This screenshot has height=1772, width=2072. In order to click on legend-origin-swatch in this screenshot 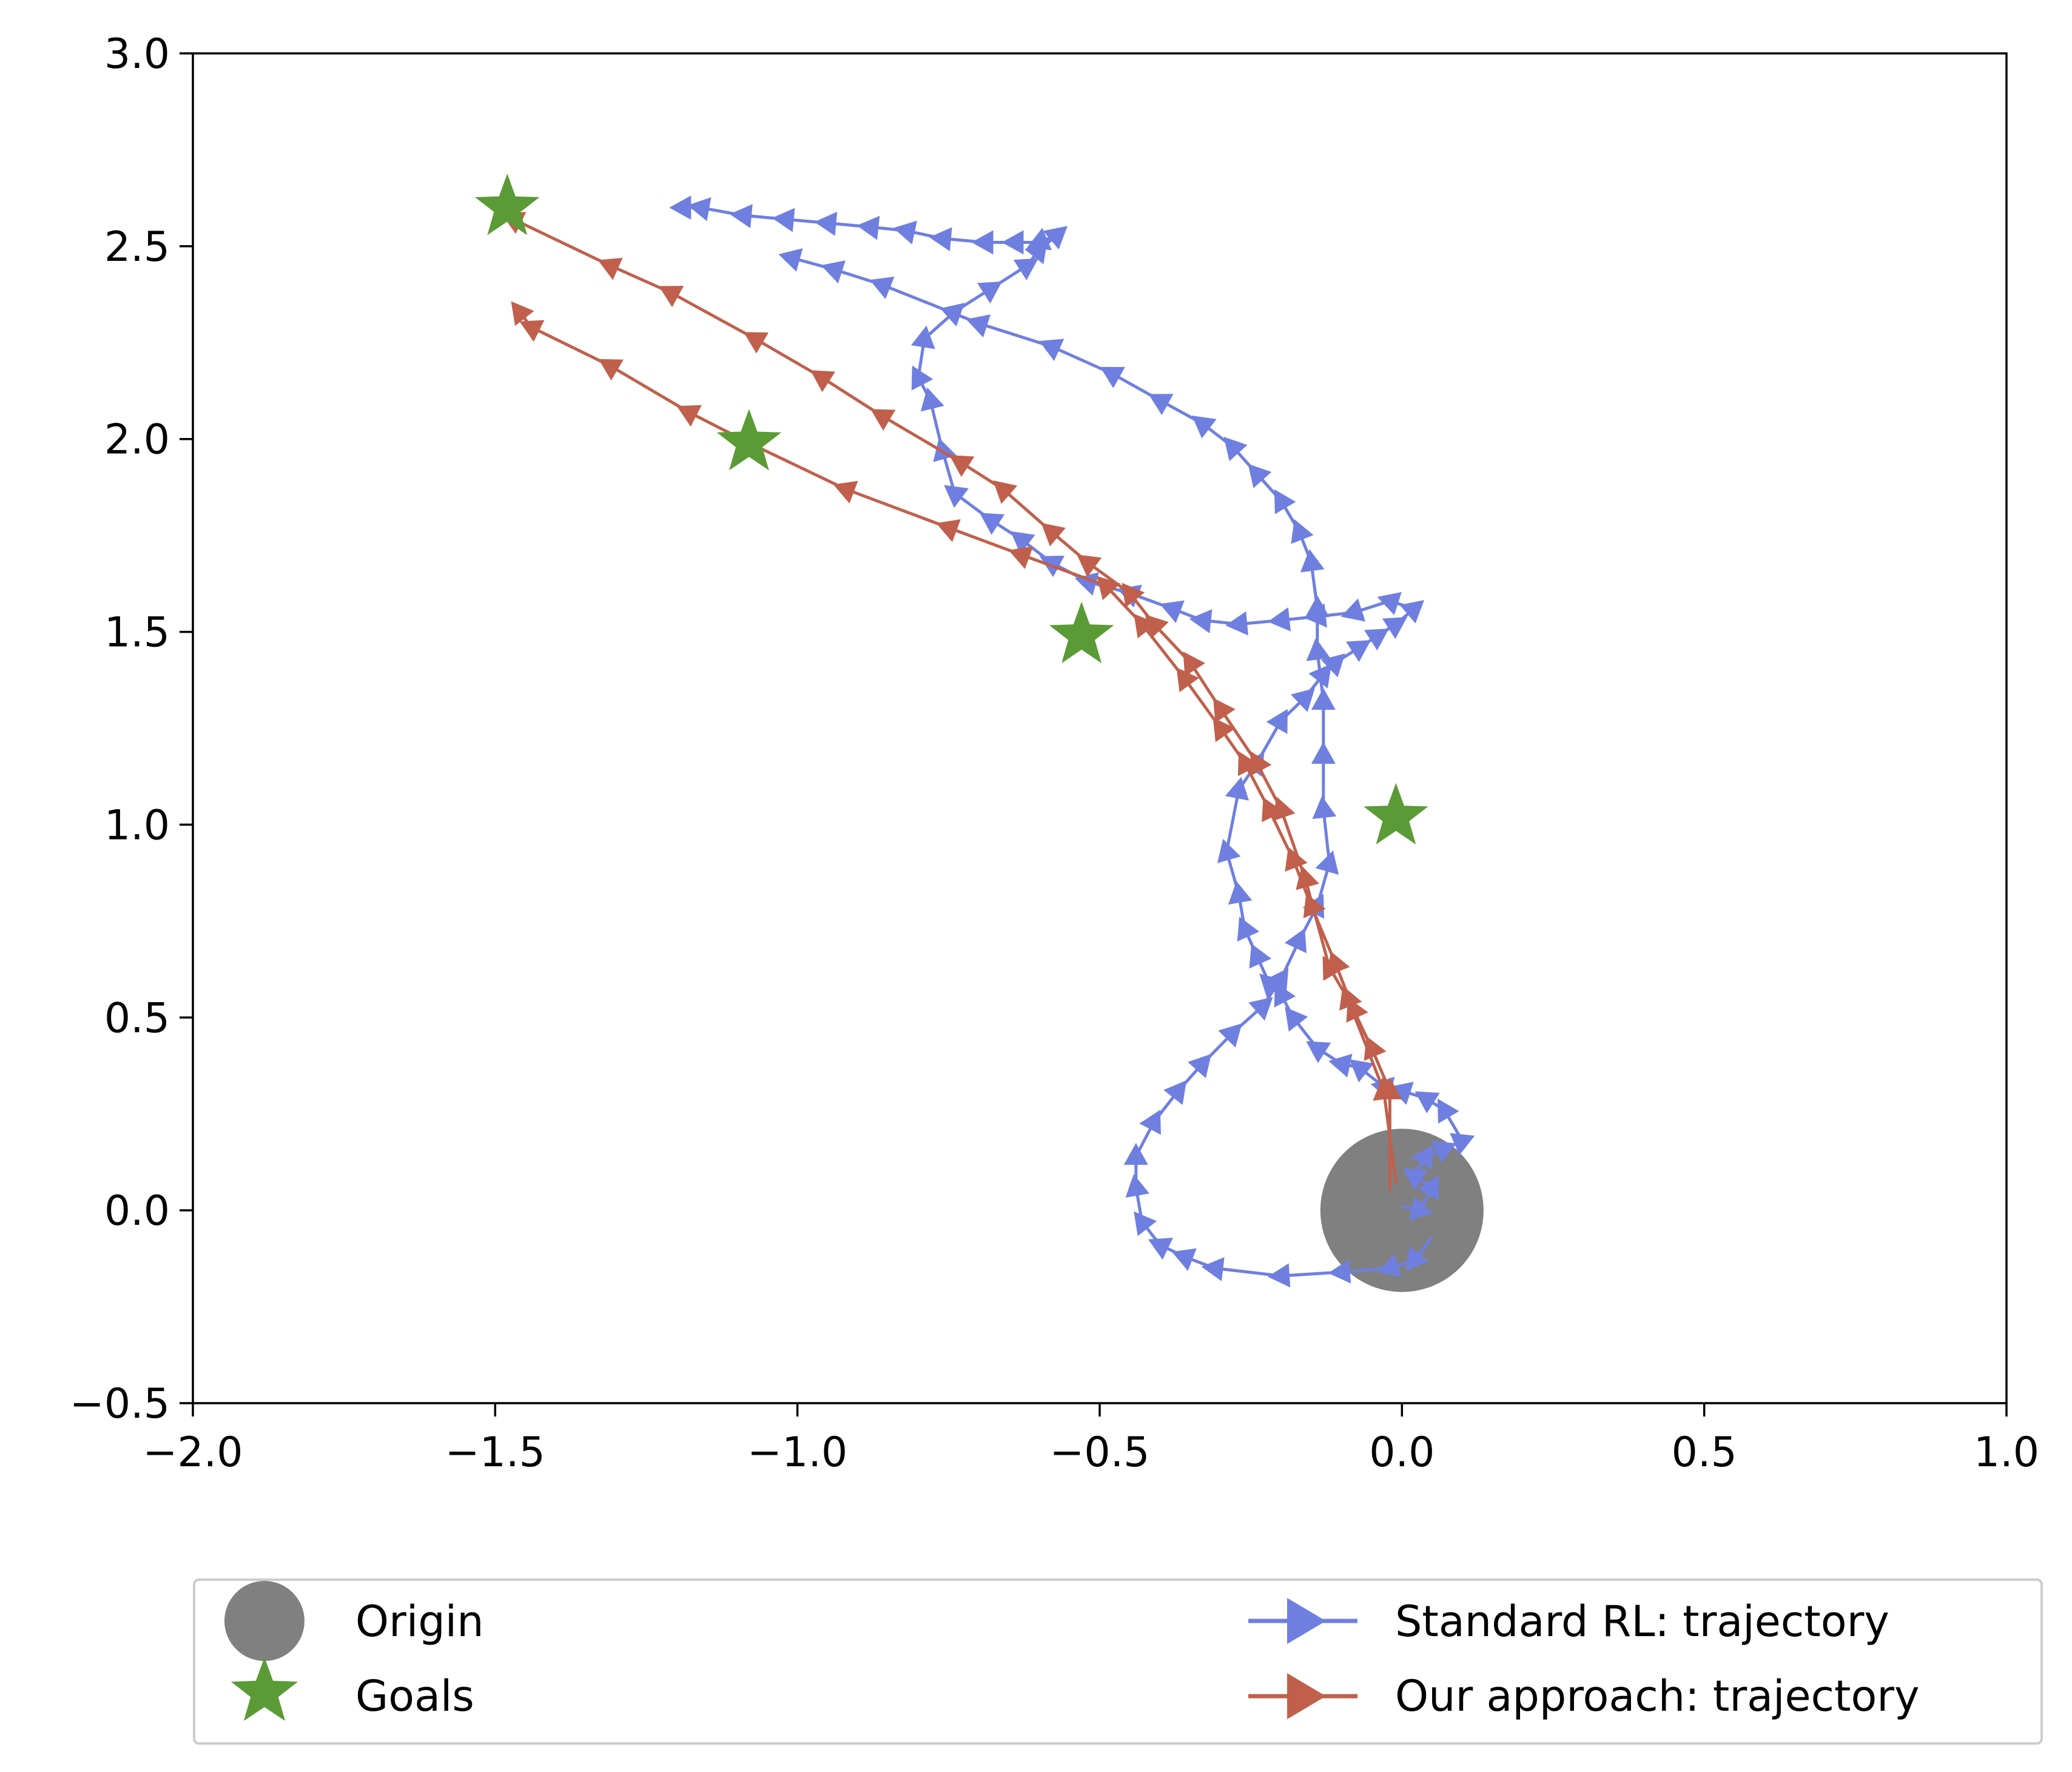, I will do `click(264, 1621)`.